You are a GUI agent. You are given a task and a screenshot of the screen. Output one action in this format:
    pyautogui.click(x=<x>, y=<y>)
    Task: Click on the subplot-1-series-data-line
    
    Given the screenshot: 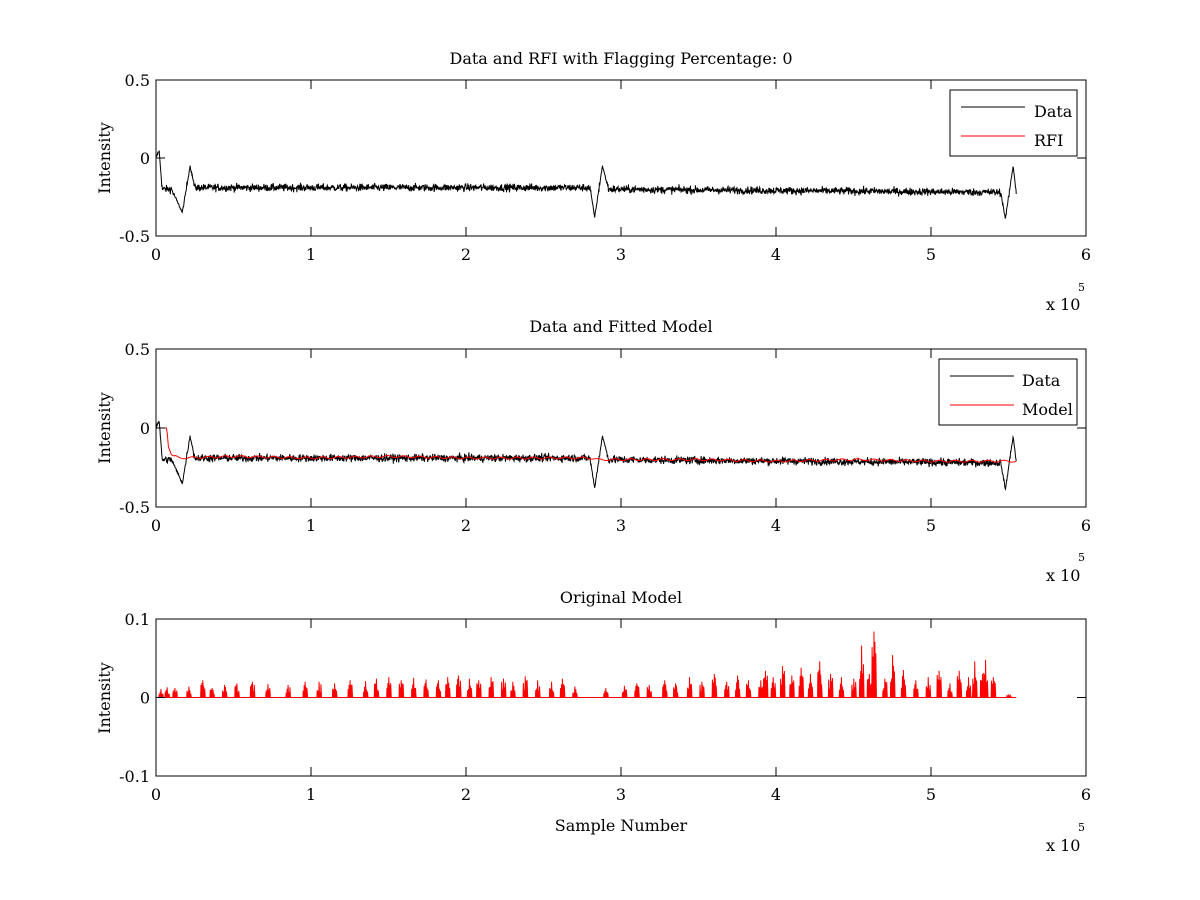 What is the action you would take?
    pyautogui.click(x=586, y=184)
    